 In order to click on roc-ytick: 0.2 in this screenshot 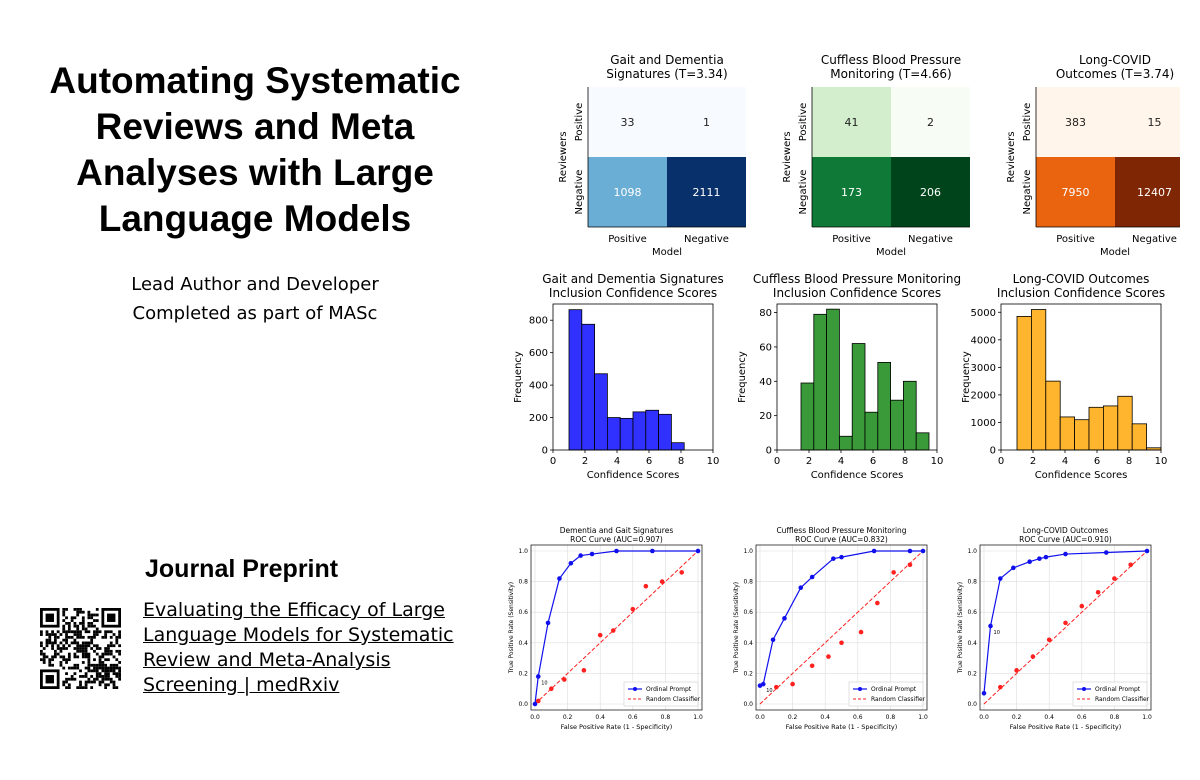, I will do `click(523, 673)`.